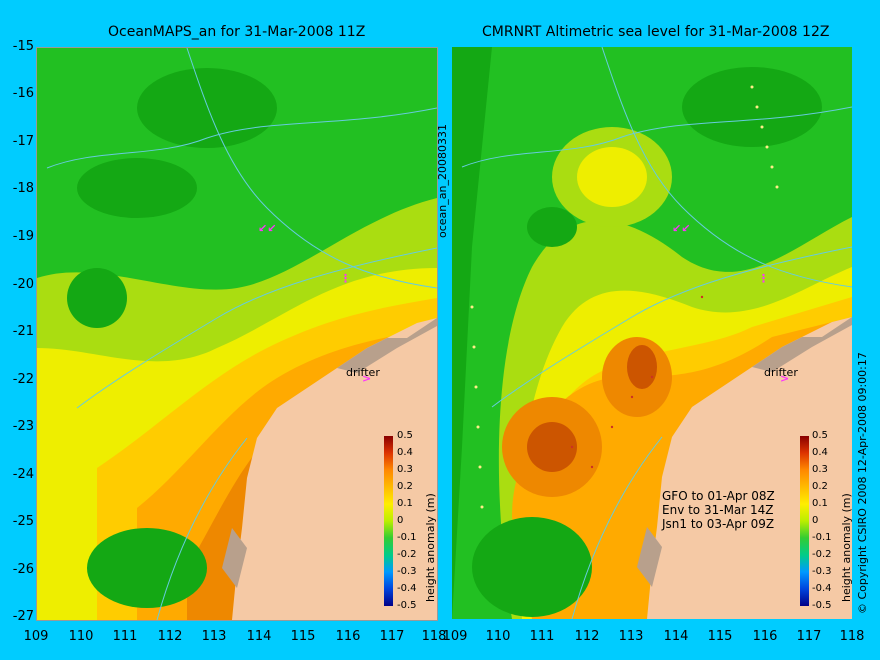 The image size is (880, 660). Describe the element at coordinates (23, 474) in the screenshot. I see `y-tick: -24` at that location.